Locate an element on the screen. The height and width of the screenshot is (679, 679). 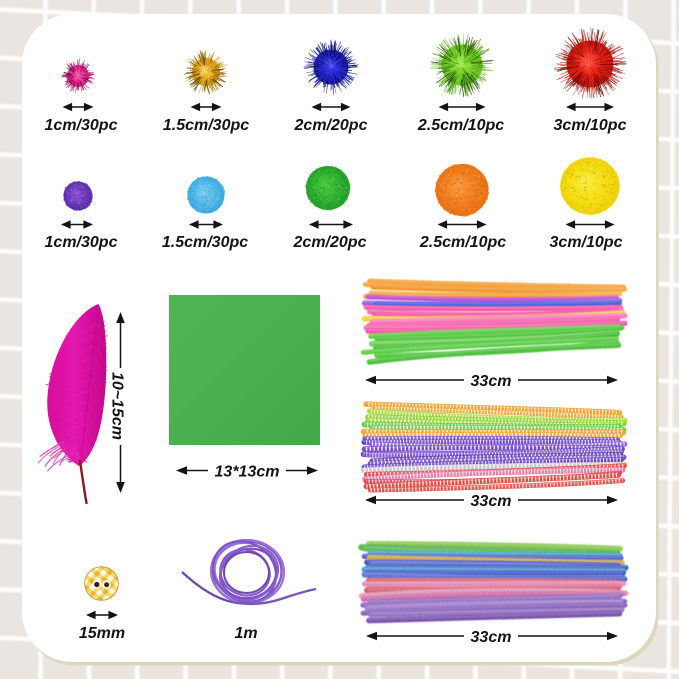
svg-text: 10~15cm is located at coordinates (117, 406).